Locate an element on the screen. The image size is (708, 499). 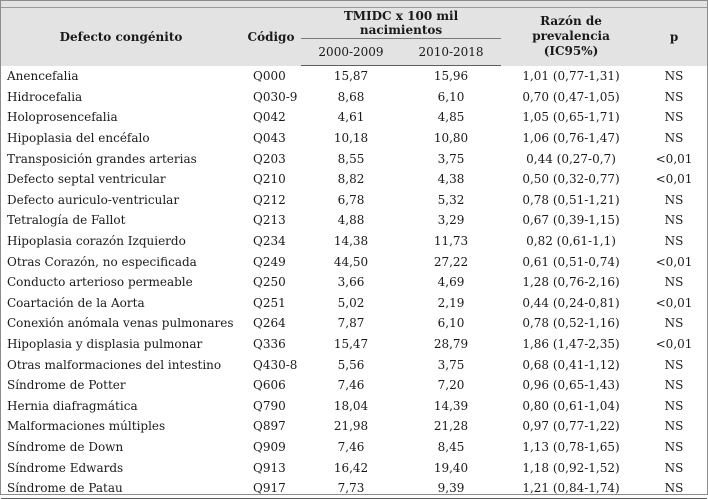
cell-razon-prevalencia: 1,01 (0,77-1,31) is located at coordinates (571, 76).